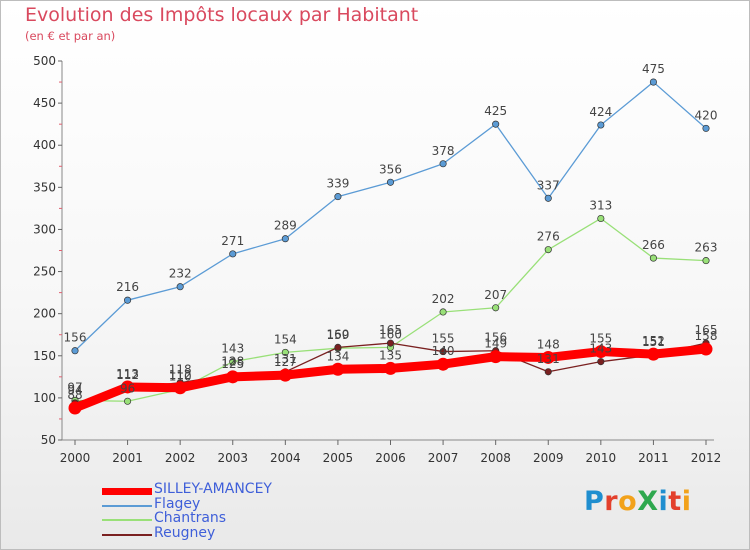 The height and width of the screenshot is (550, 750). I want to click on data-label-flagey: 339, so click(337, 184).